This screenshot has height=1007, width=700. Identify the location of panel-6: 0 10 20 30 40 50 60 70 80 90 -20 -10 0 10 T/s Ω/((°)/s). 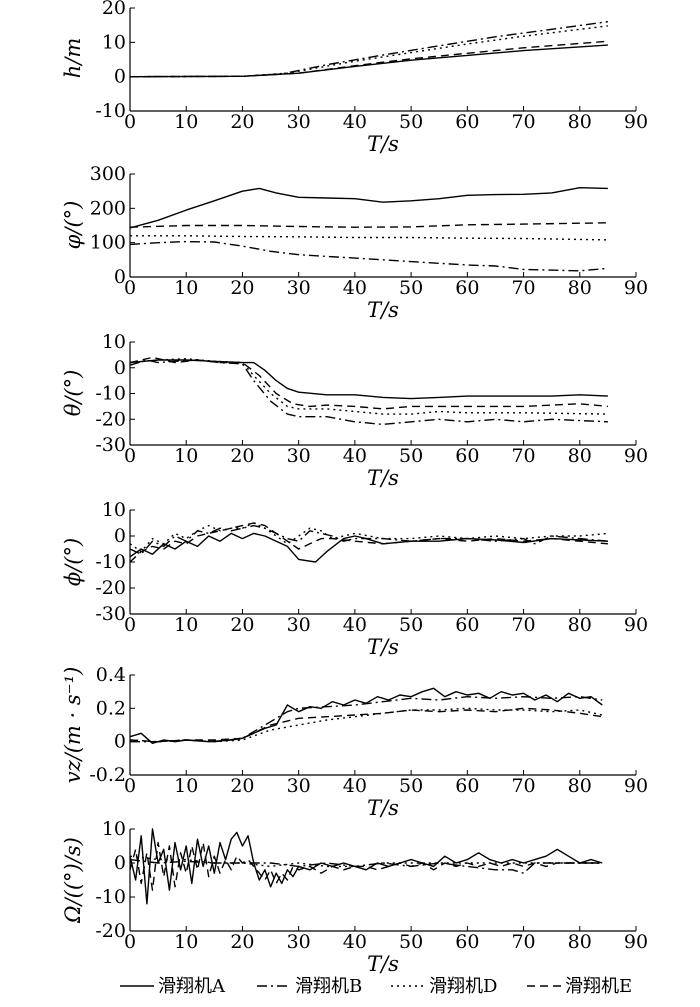
(354, 897).